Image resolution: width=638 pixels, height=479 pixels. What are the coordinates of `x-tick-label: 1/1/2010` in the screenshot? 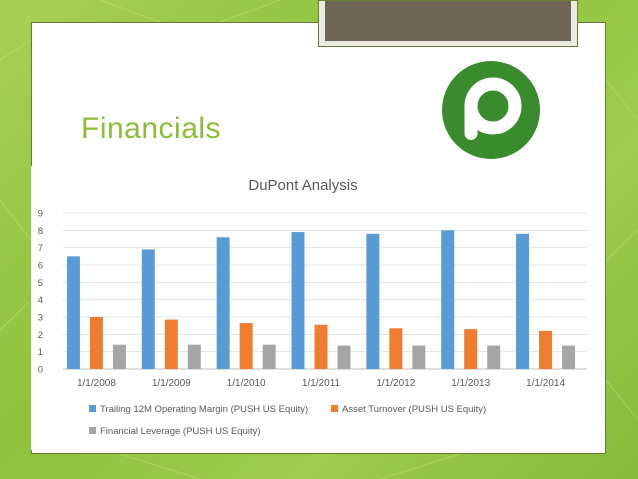 It's located at (246, 383).